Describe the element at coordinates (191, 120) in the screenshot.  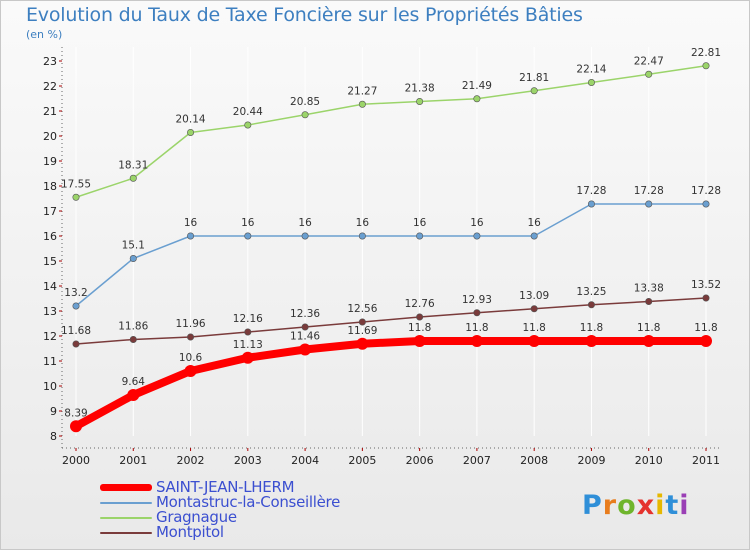
I see `data-label: 20.14` at that location.